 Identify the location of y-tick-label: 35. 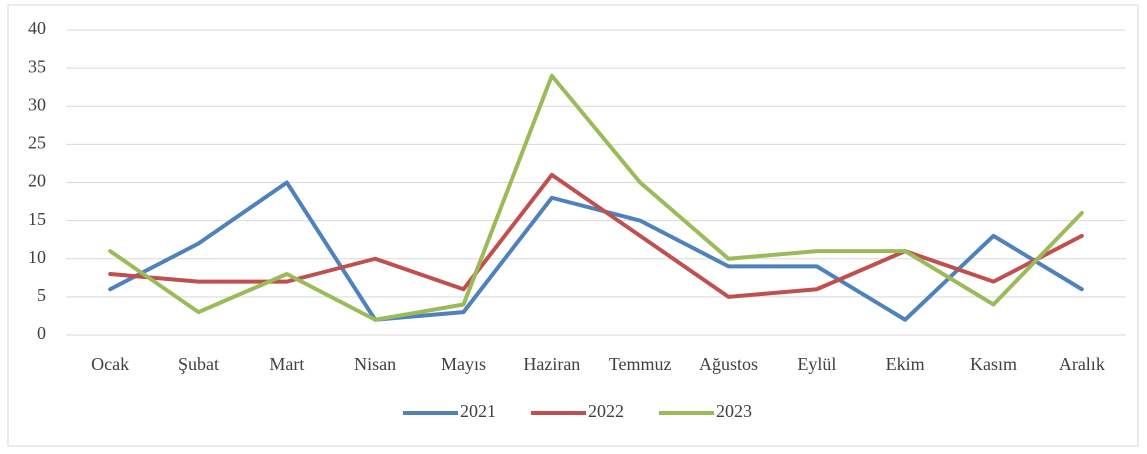
(37, 66).